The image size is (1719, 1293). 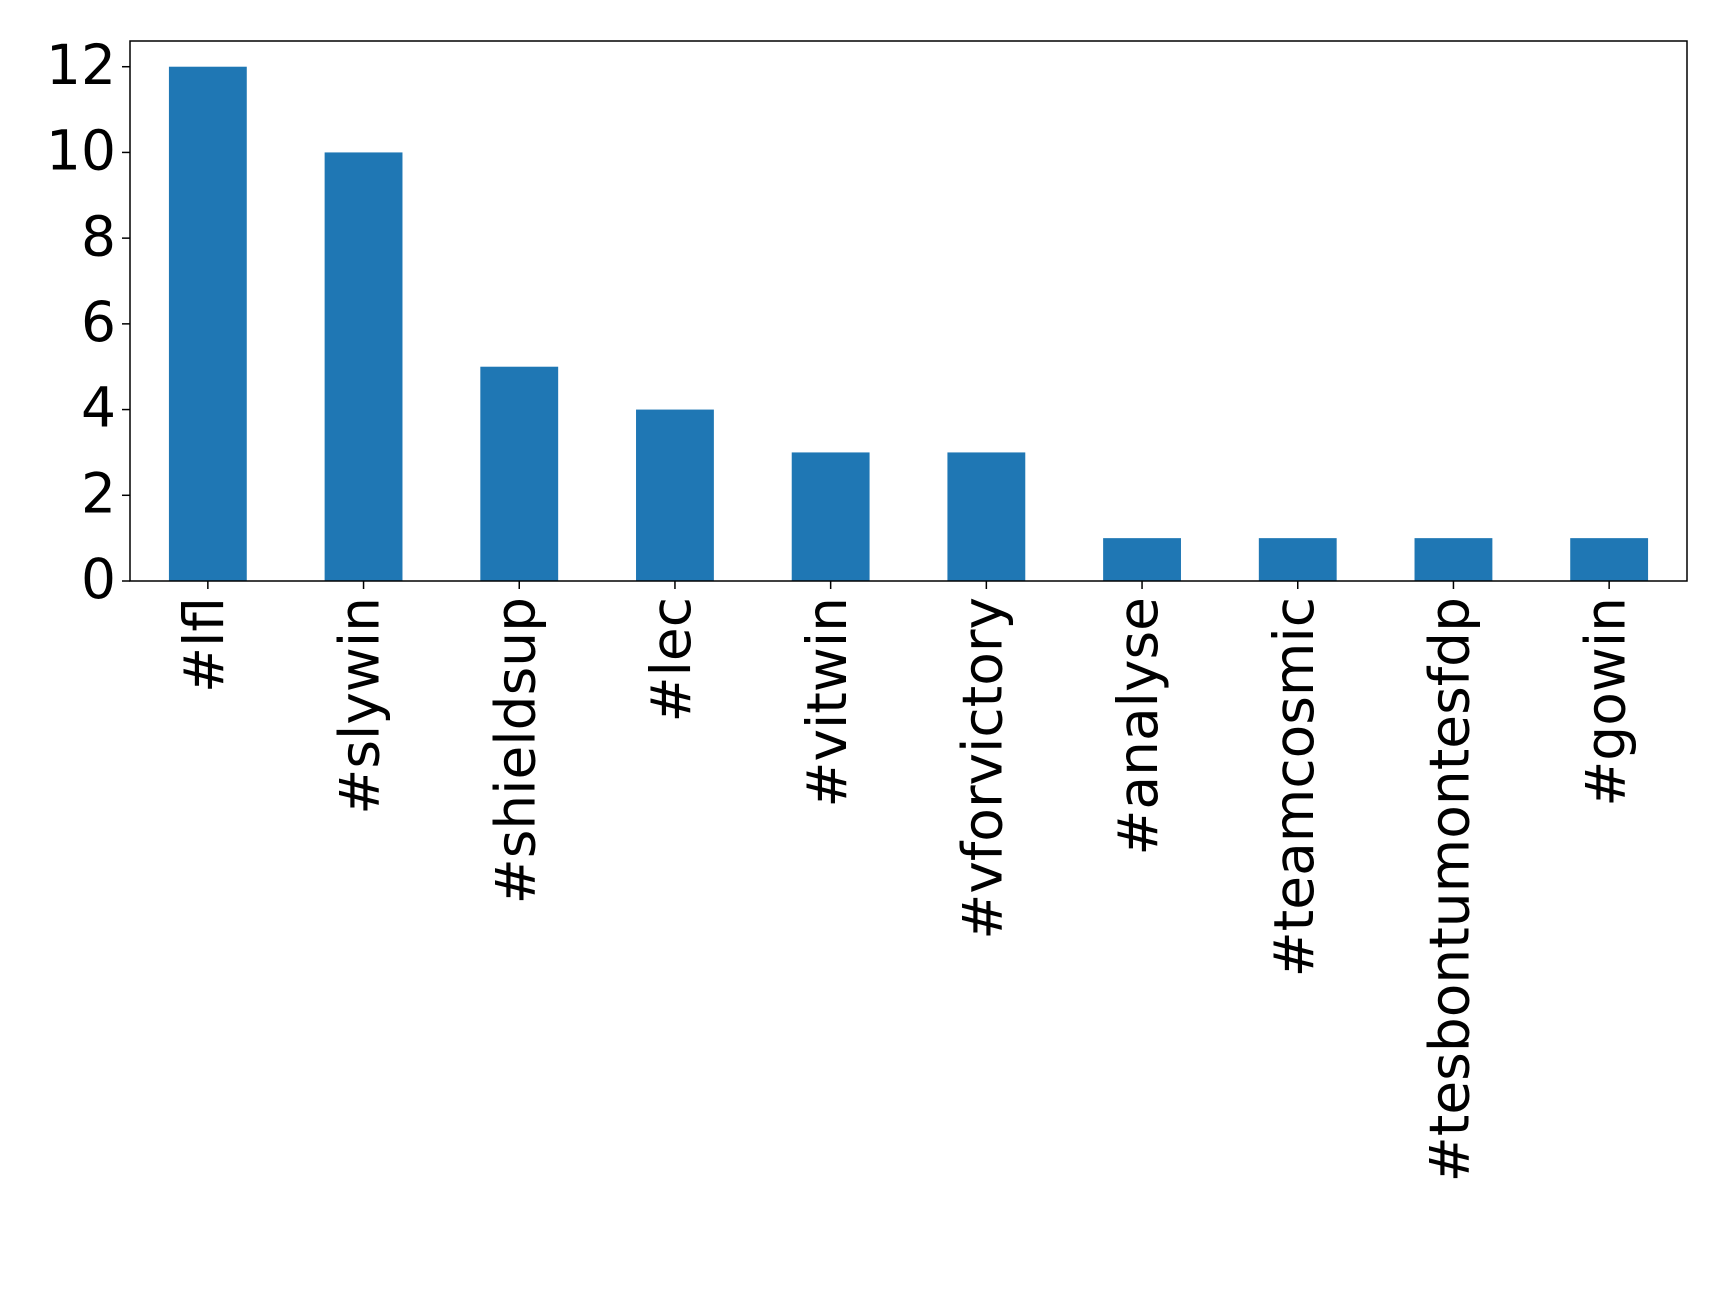 What do you see at coordinates (98, 236) in the screenshot?
I see `y-tick-label: 8` at bounding box center [98, 236].